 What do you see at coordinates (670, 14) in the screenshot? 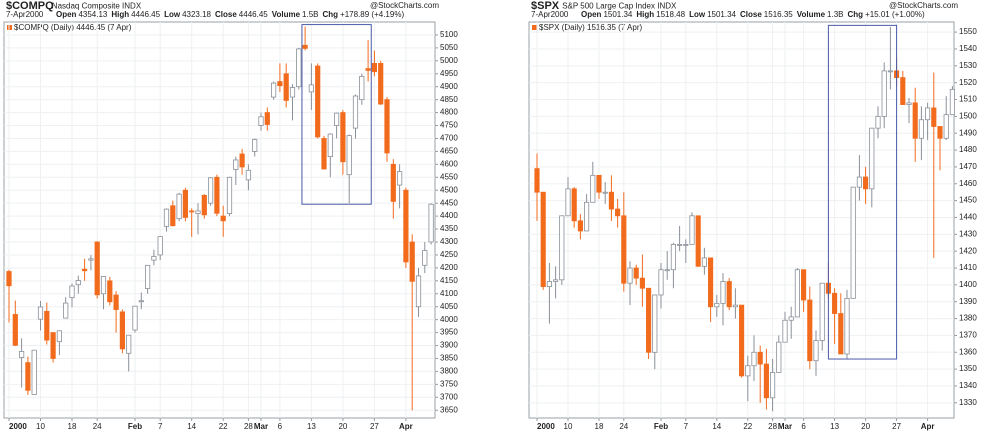
I see `quote-value: 1518.48` at bounding box center [670, 14].